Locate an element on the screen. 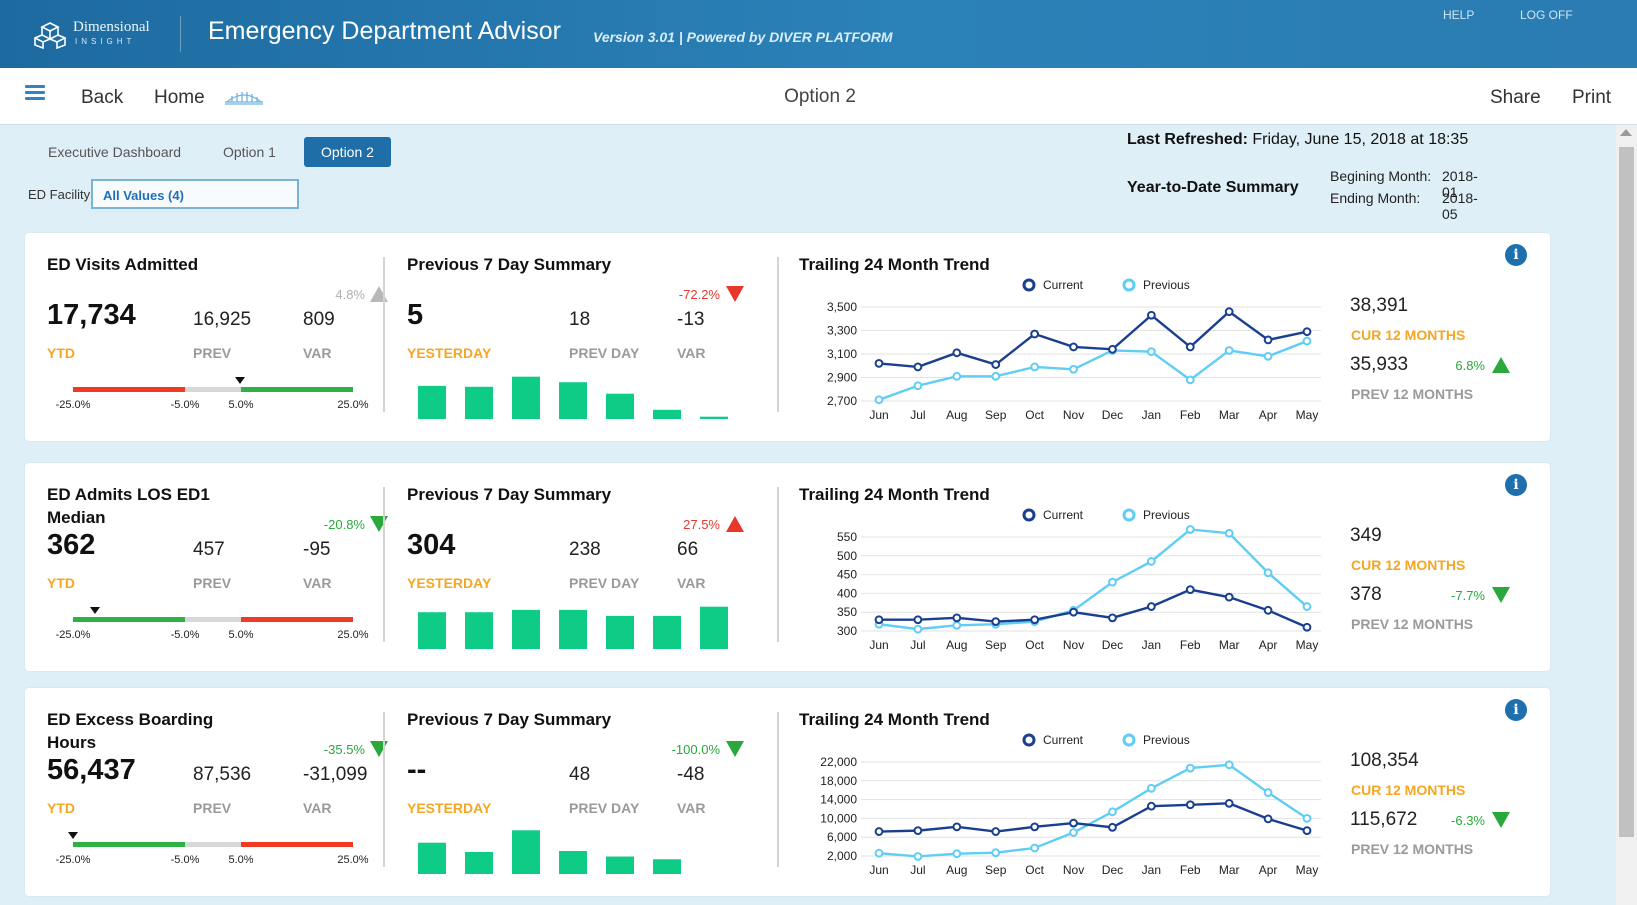 The image size is (1637, 905). scroll-up-arrow-icon is located at coordinates (1626, 132).